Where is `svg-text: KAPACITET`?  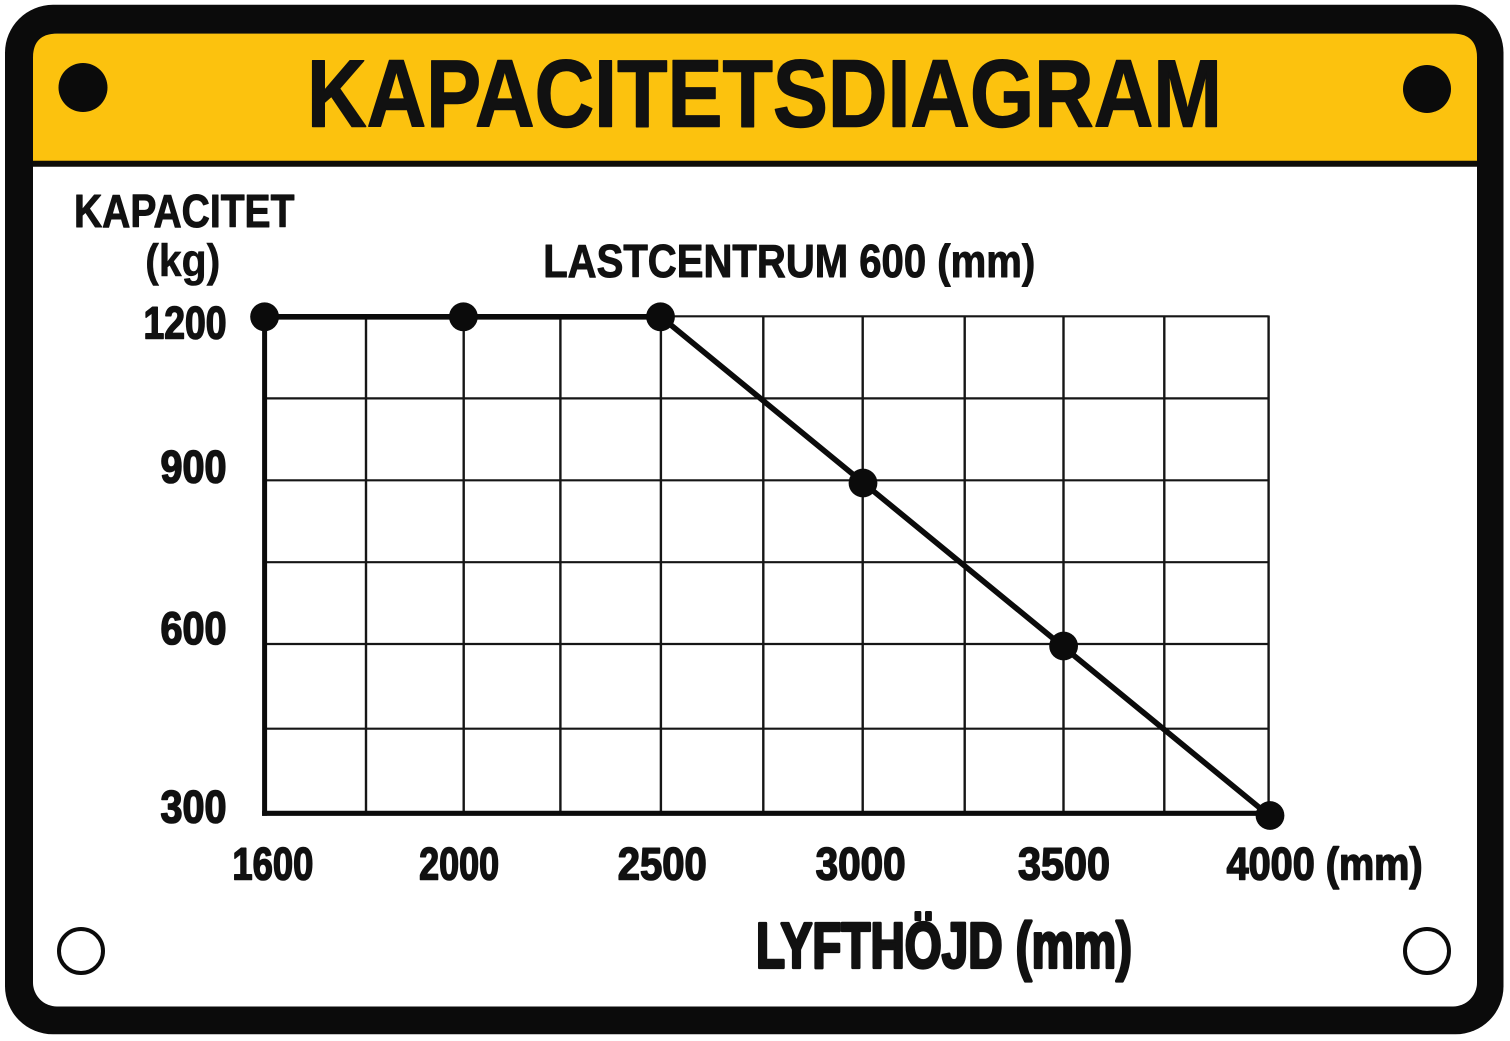 svg-text: KAPACITET is located at coordinates (184, 211).